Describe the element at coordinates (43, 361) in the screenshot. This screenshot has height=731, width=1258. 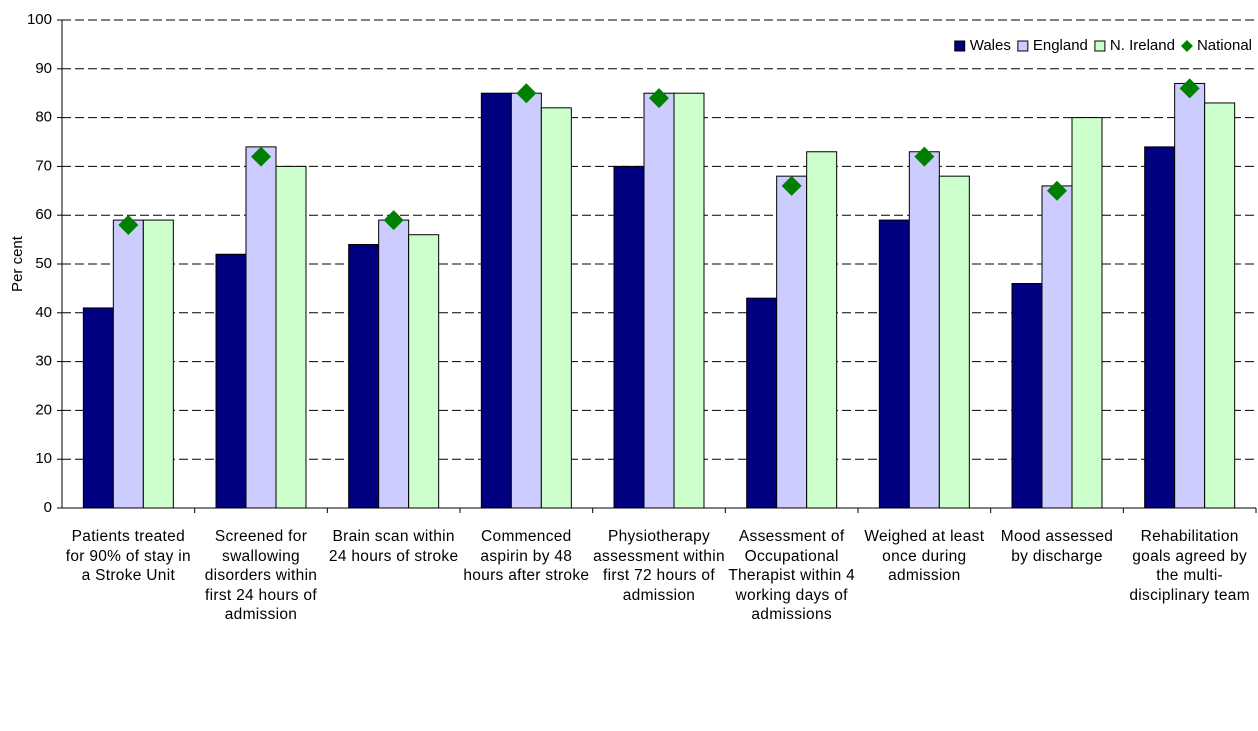
I see `y-tick-label: 30` at that location.